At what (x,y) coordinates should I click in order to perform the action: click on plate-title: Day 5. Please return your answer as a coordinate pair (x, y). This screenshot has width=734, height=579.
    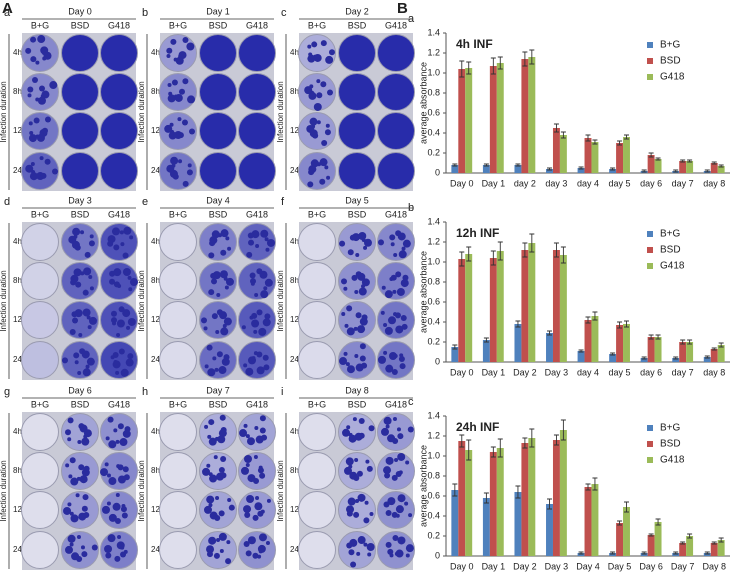
    Looking at the image, I should click on (357, 200).